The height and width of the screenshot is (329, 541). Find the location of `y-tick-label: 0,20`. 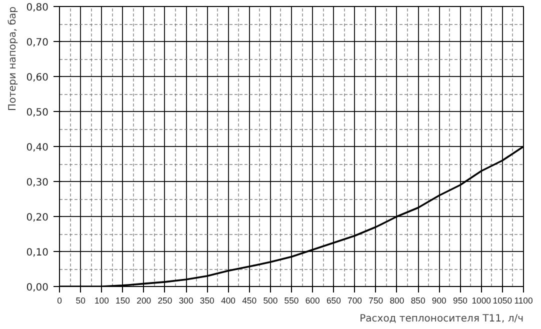

y-tick-label: 0,20 is located at coordinates (37, 218).